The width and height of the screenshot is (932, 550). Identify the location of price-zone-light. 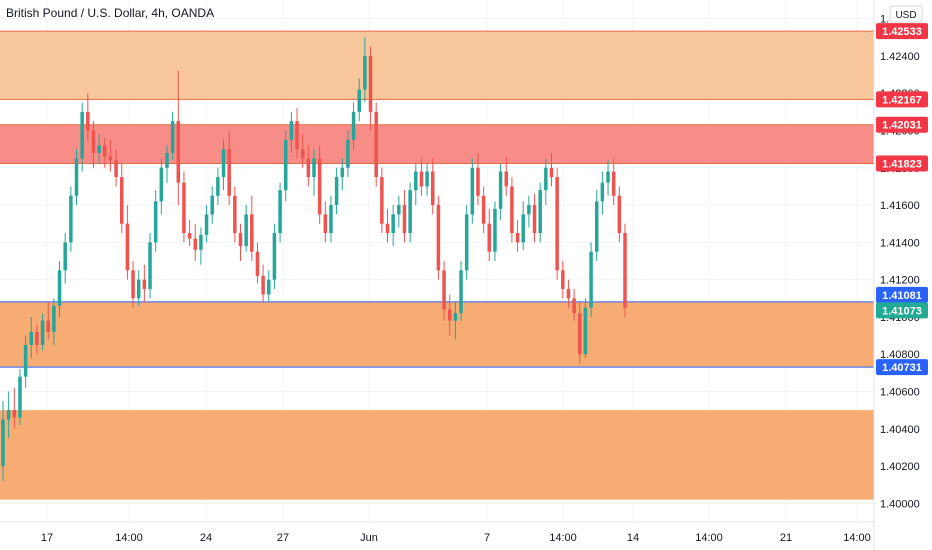
(437, 65).